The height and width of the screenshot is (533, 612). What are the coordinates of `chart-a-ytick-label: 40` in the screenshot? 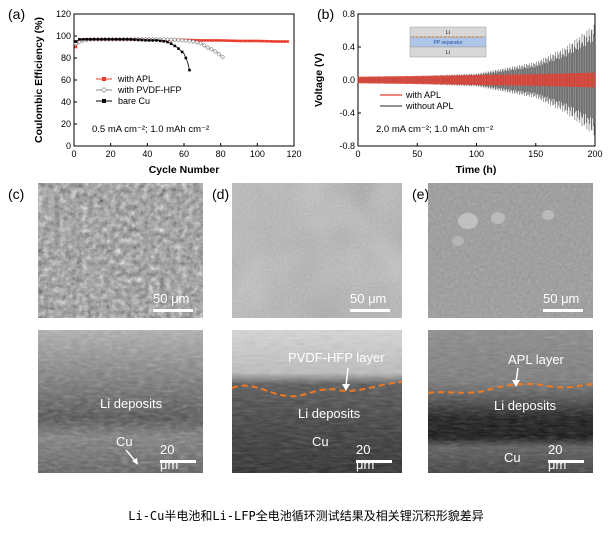 It's located at (66, 102).